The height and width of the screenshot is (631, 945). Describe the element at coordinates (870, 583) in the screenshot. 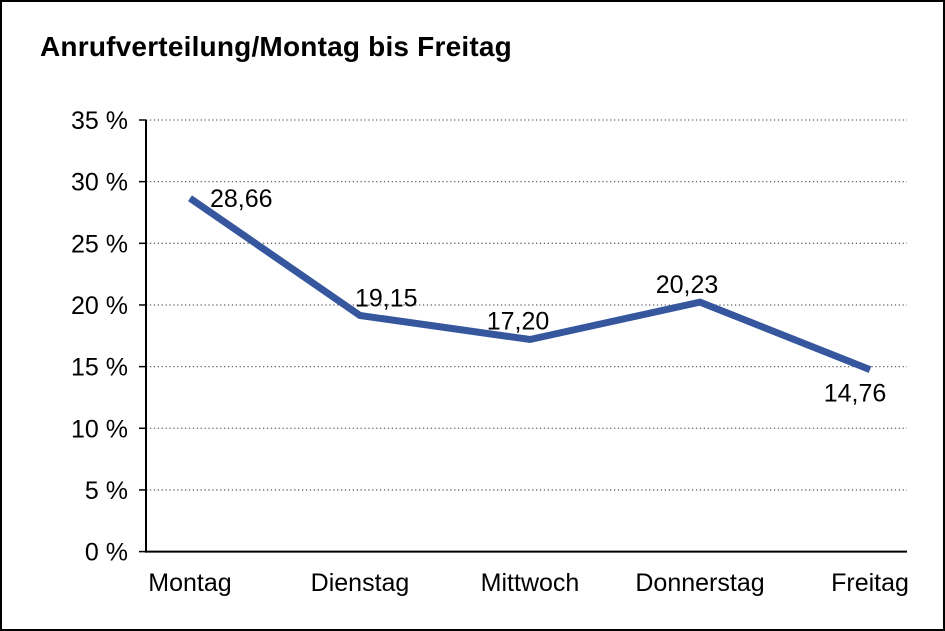

I see `x-category-label: Freitag` at that location.